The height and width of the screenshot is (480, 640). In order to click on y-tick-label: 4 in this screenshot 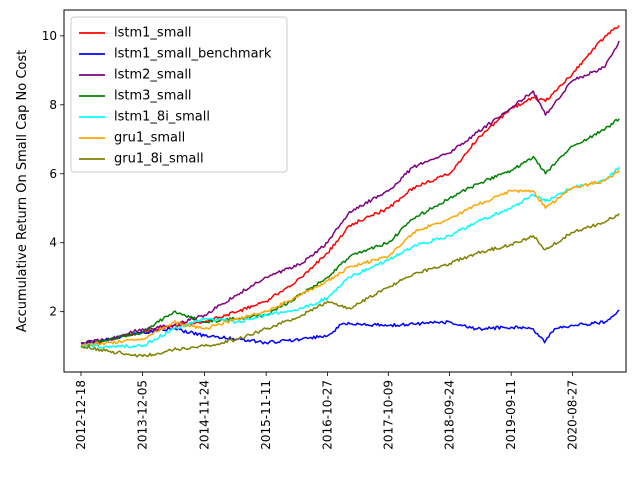, I will do `click(53, 243)`.